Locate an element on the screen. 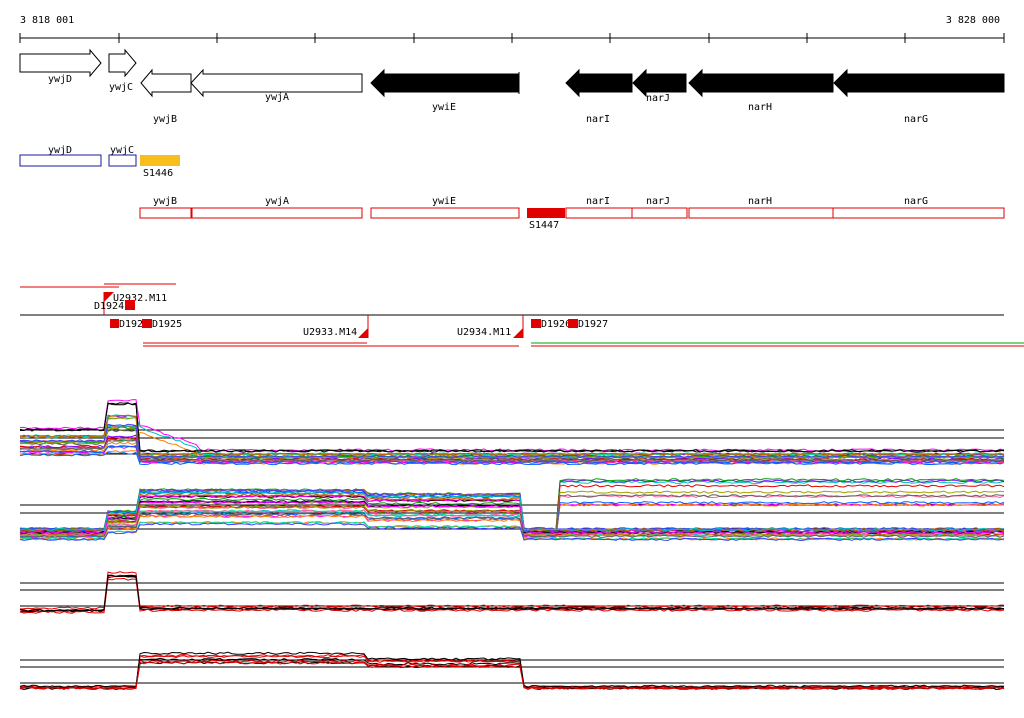  upshift-label-U2933: U2933.M14 is located at coordinates (330, 332).